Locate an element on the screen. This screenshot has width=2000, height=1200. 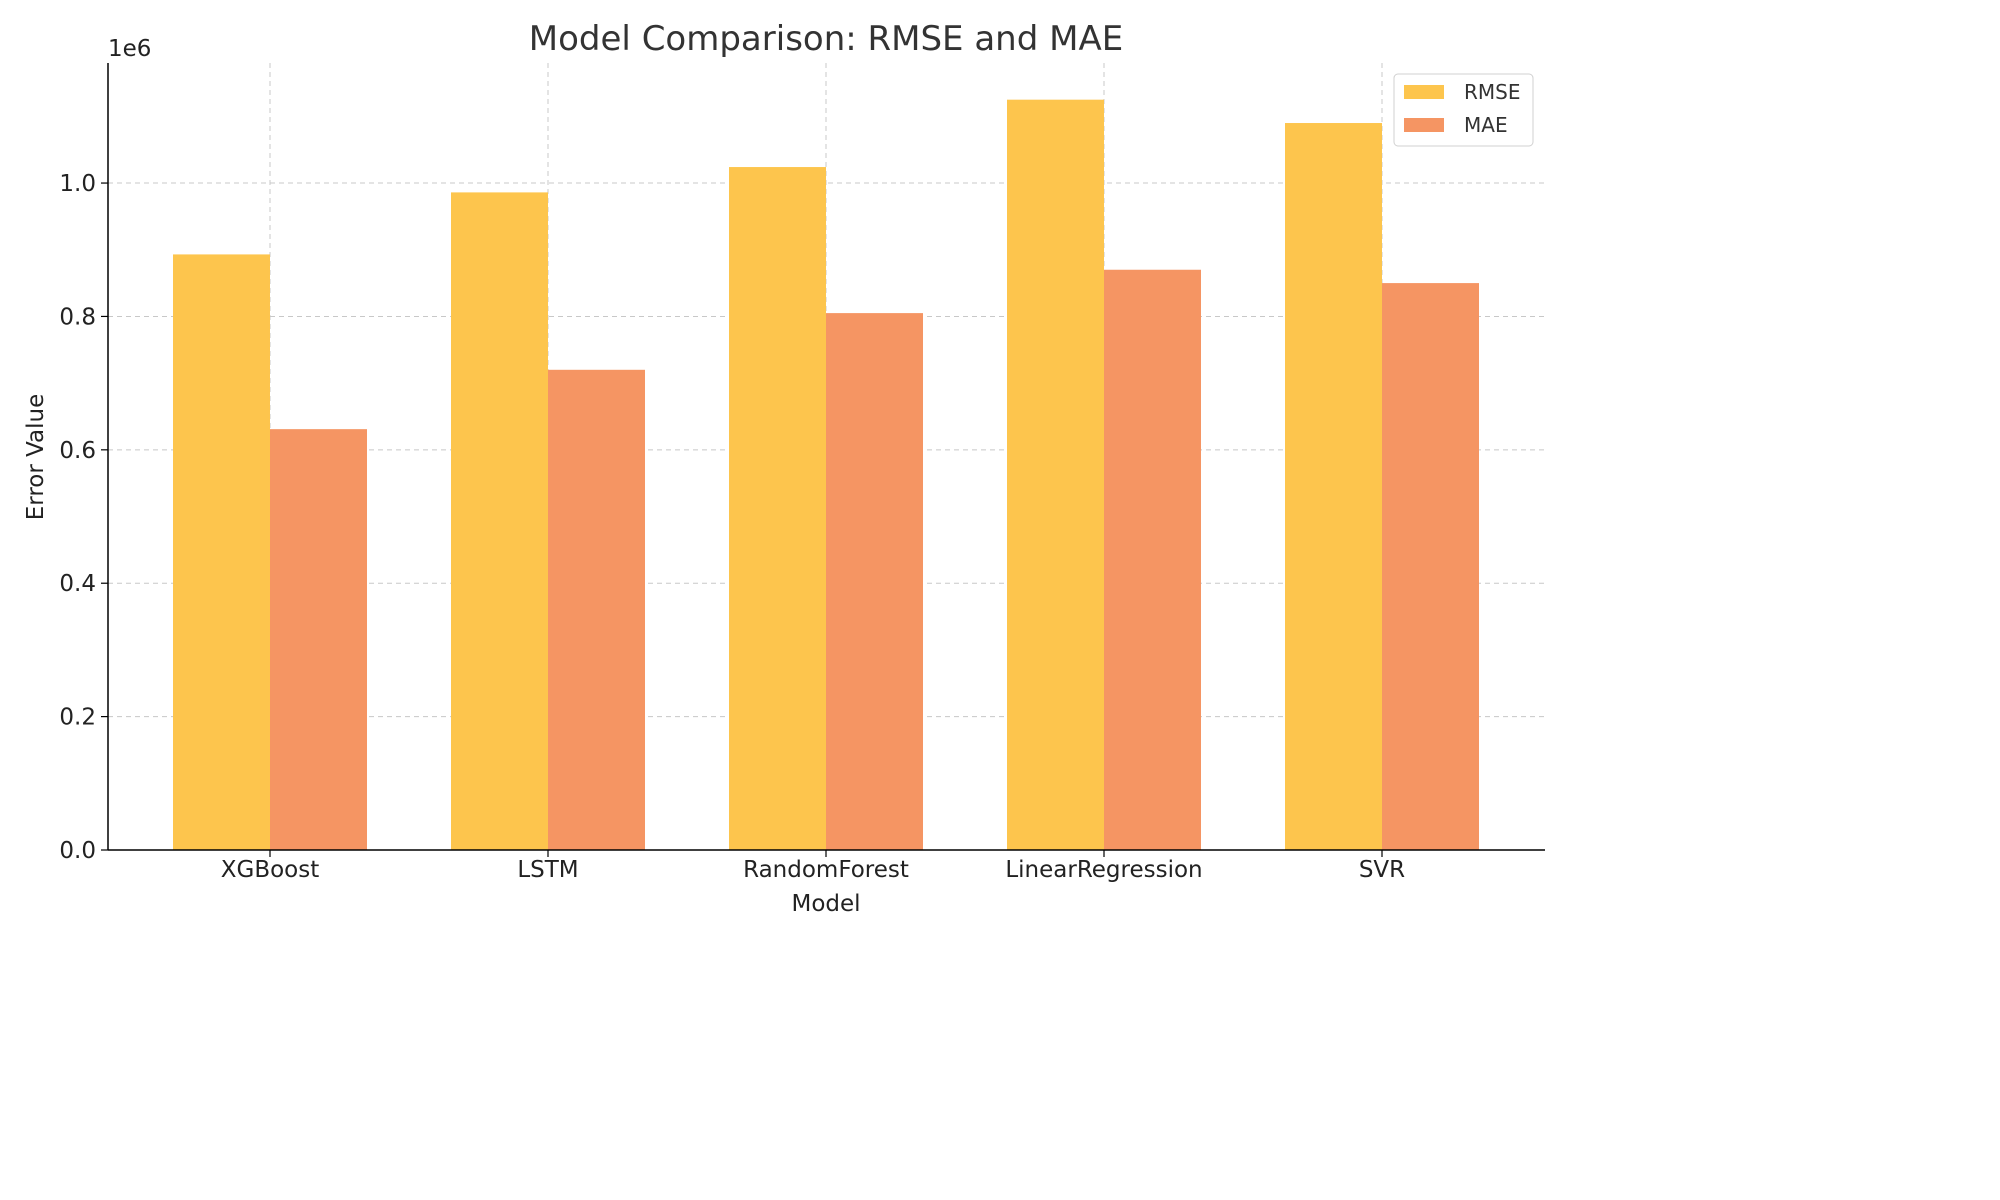
bar-mae-randomforest is located at coordinates (874, 581).